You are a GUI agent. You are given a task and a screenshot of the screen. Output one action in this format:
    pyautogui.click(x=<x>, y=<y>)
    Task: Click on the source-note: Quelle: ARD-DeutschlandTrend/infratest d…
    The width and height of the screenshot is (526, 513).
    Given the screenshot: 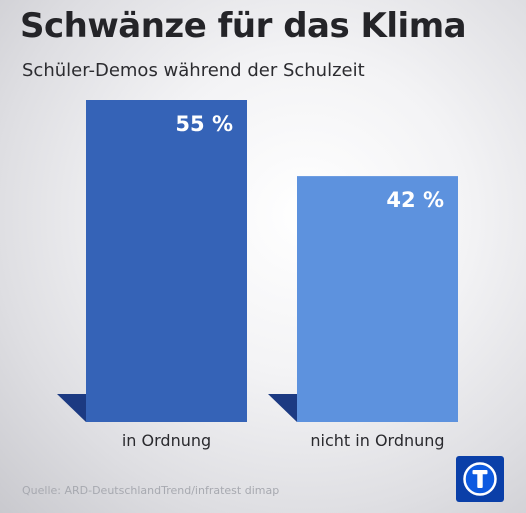 What is the action you would take?
    pyautogui.click(x=151, y=490)
    